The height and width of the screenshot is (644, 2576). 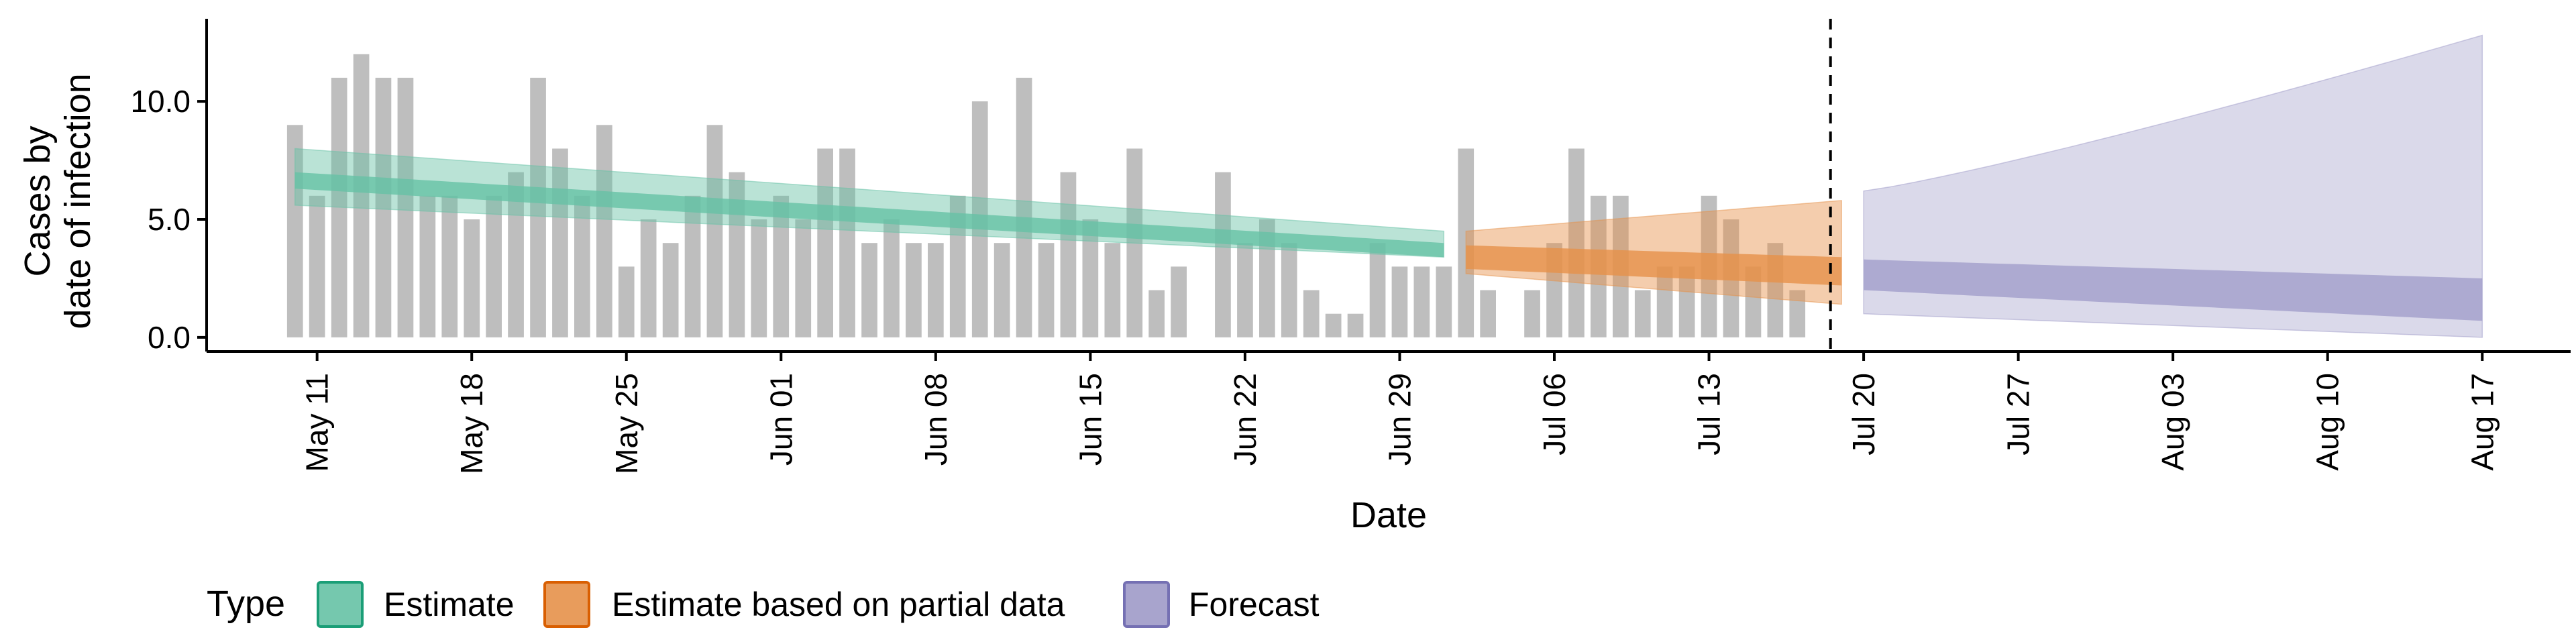 What do you see at coordinates (1388, 515) in the screenshot?
I see `x-axis-title: Date` at bounding box center [1388, 515].